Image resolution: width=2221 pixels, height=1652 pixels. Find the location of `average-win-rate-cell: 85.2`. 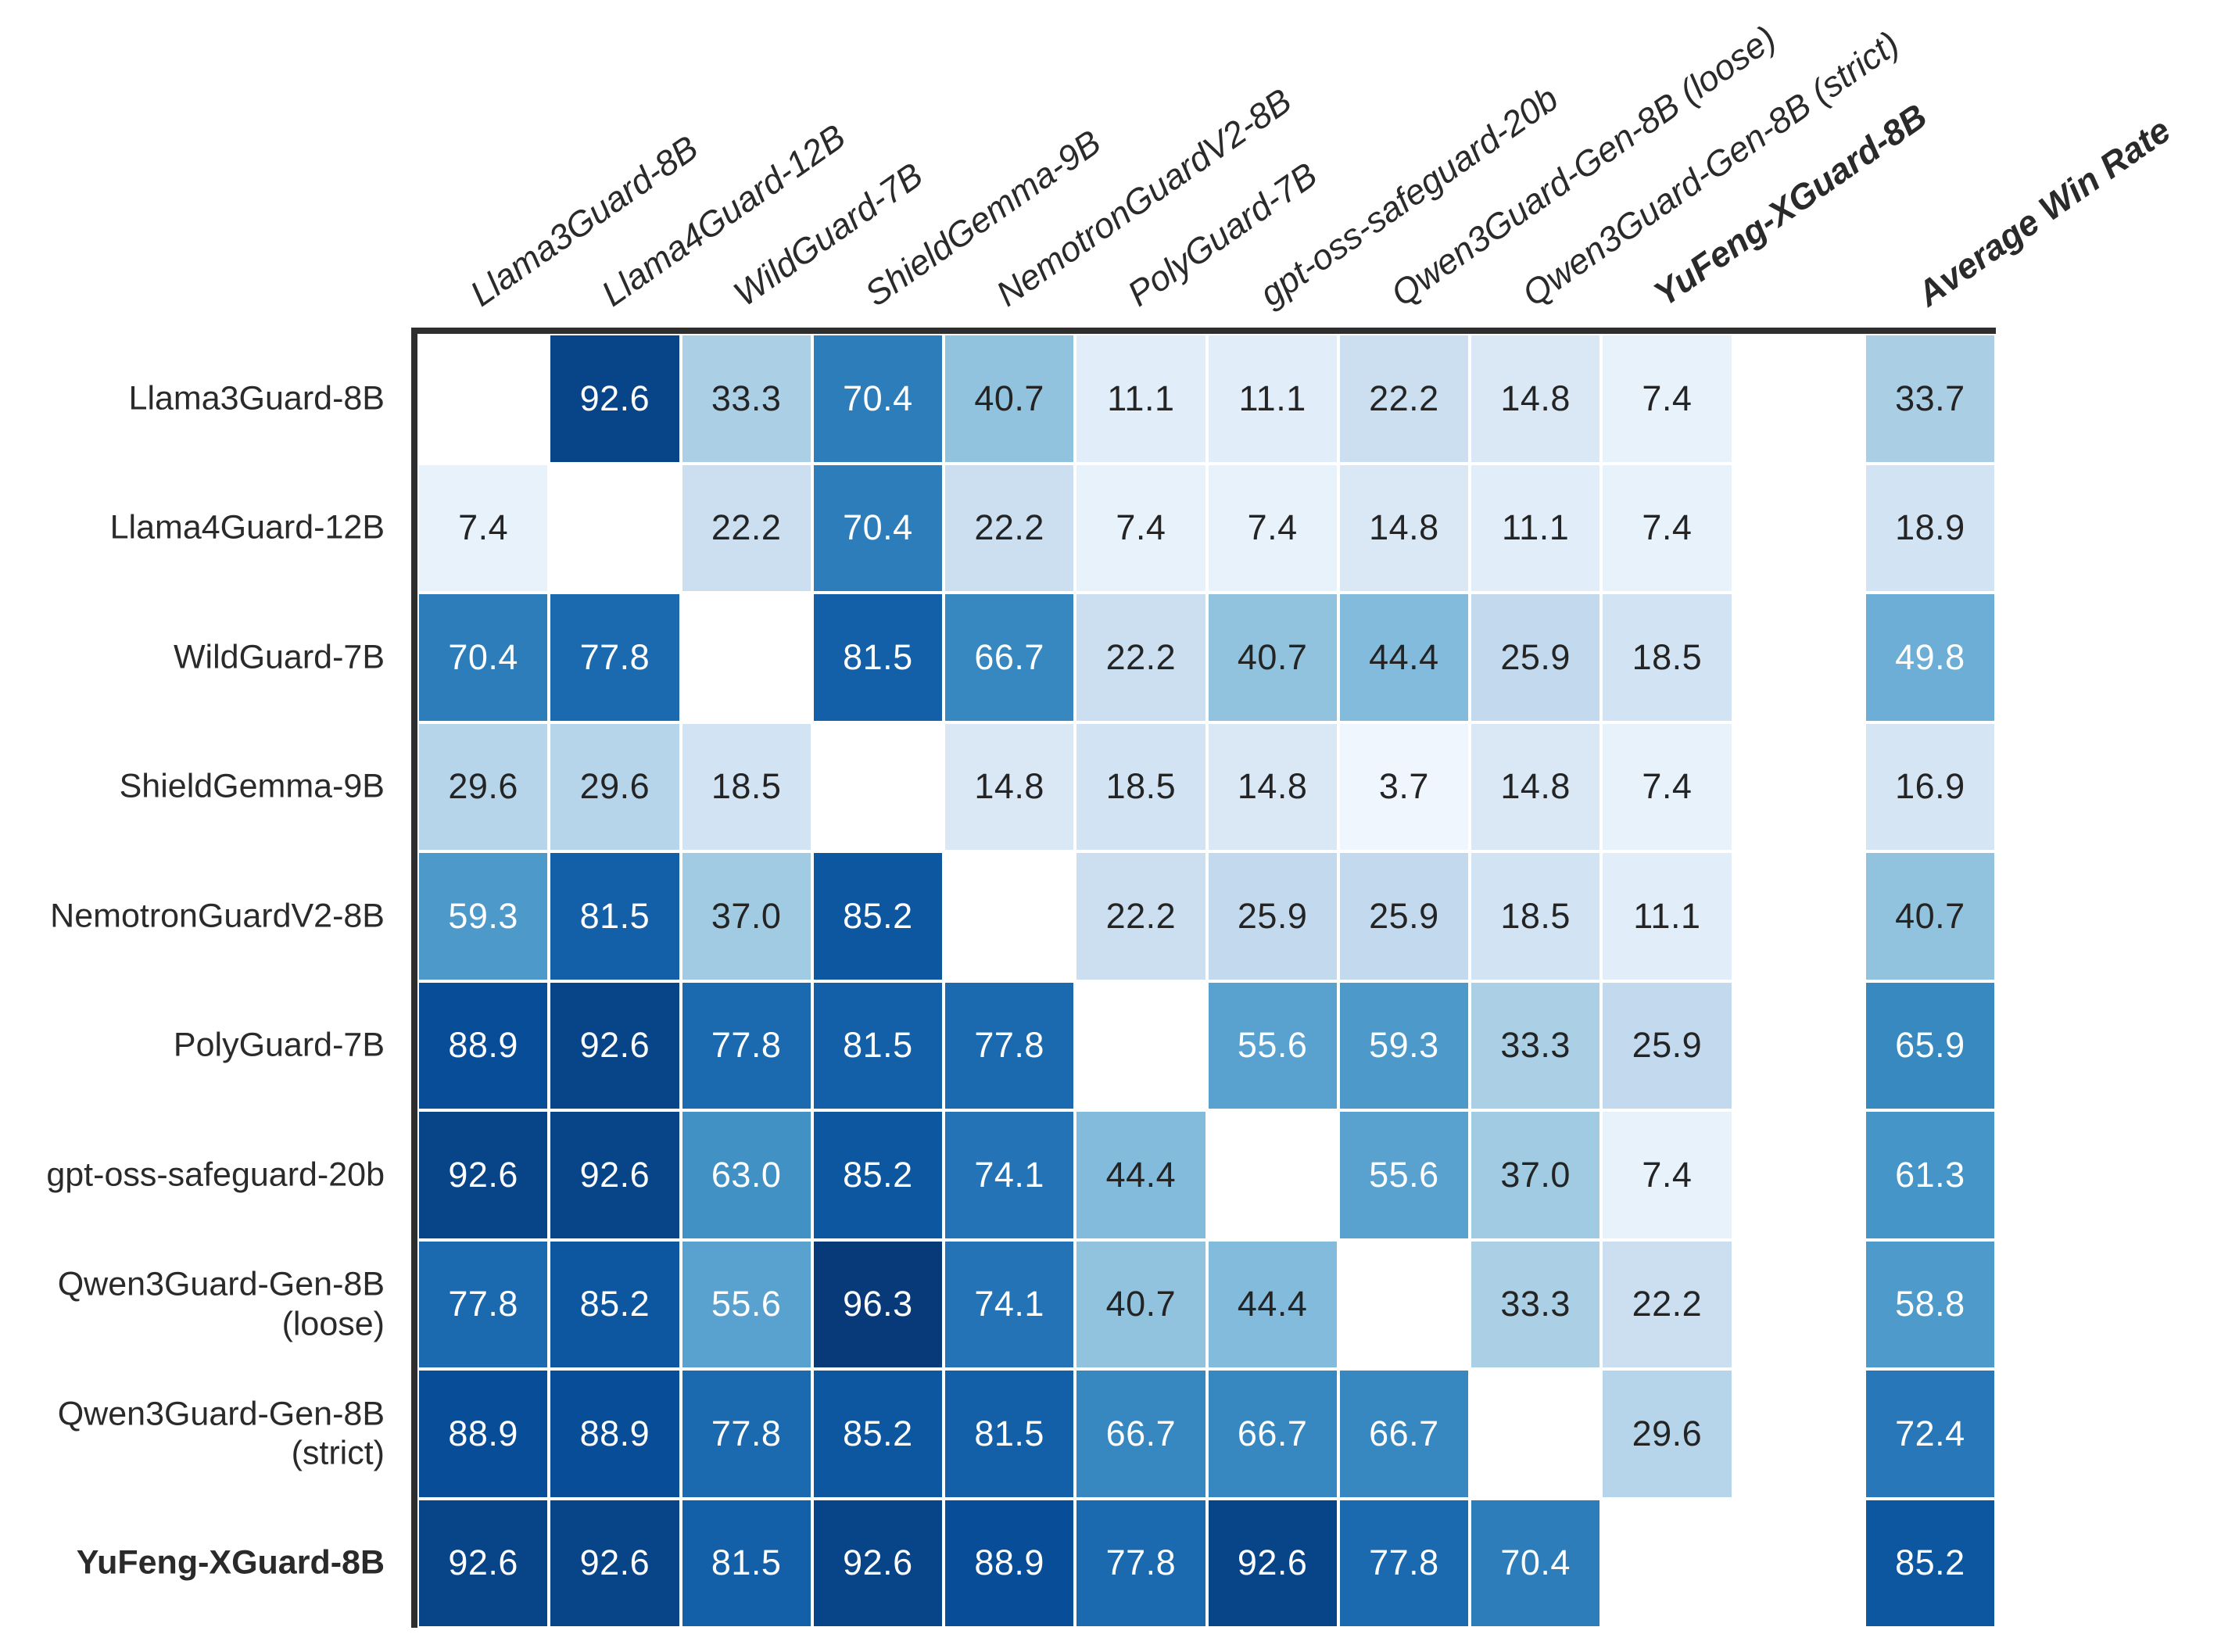

average-win-rate-cell: 85.2 is located at coordinates (1929, 1563).